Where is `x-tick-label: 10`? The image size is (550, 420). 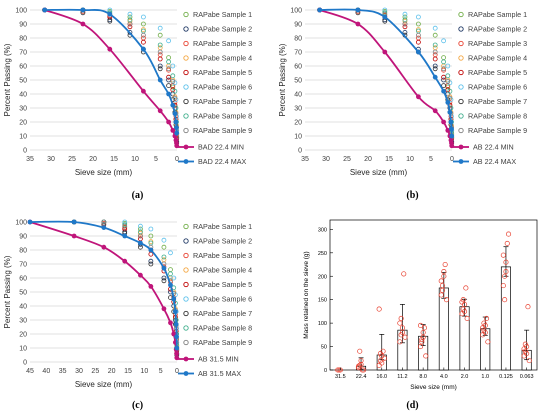
x-tick-label: 10 is located at coordinates (410, 159).